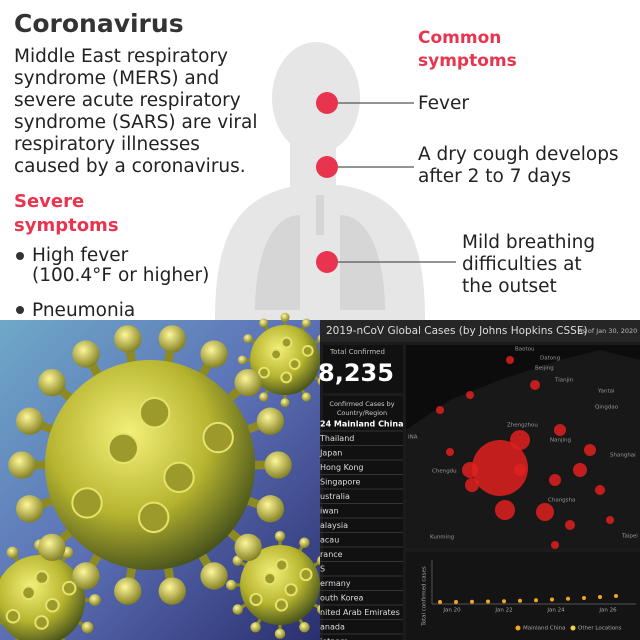 This screenshot has width=640, height=640. I want to click on map-label: Changsha, so click(561, 501).